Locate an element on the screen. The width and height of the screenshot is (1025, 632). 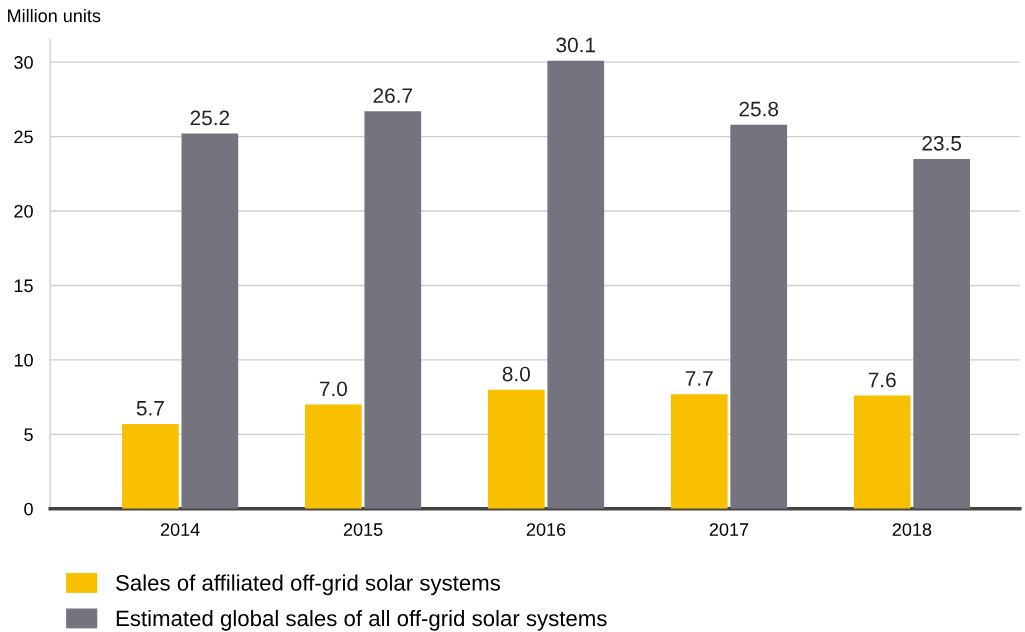
legend-label: Sales of affiliated off-grid solar systems is located at coordinates (308, 585).